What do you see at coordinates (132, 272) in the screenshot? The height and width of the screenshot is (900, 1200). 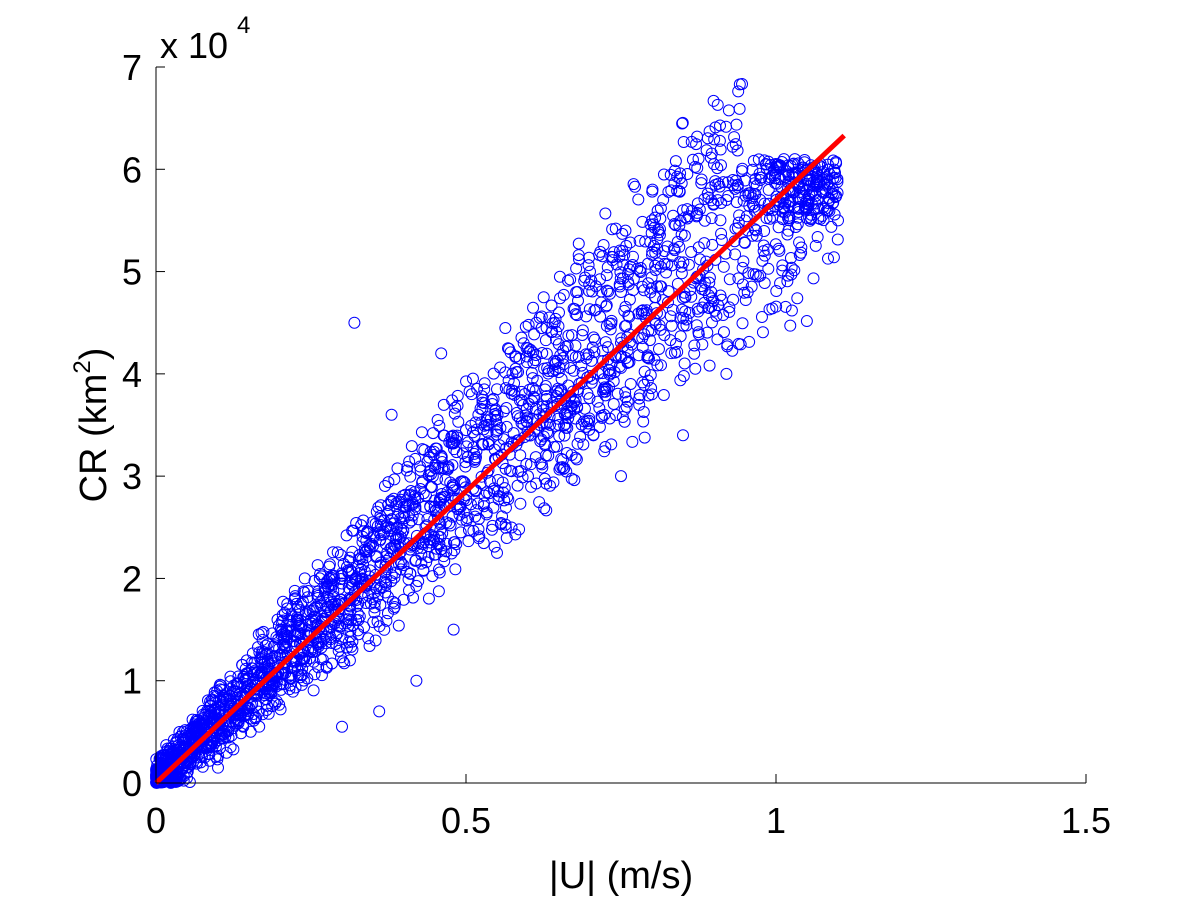 I see `y-tick-label: 5` at bounding box center [132, 272].